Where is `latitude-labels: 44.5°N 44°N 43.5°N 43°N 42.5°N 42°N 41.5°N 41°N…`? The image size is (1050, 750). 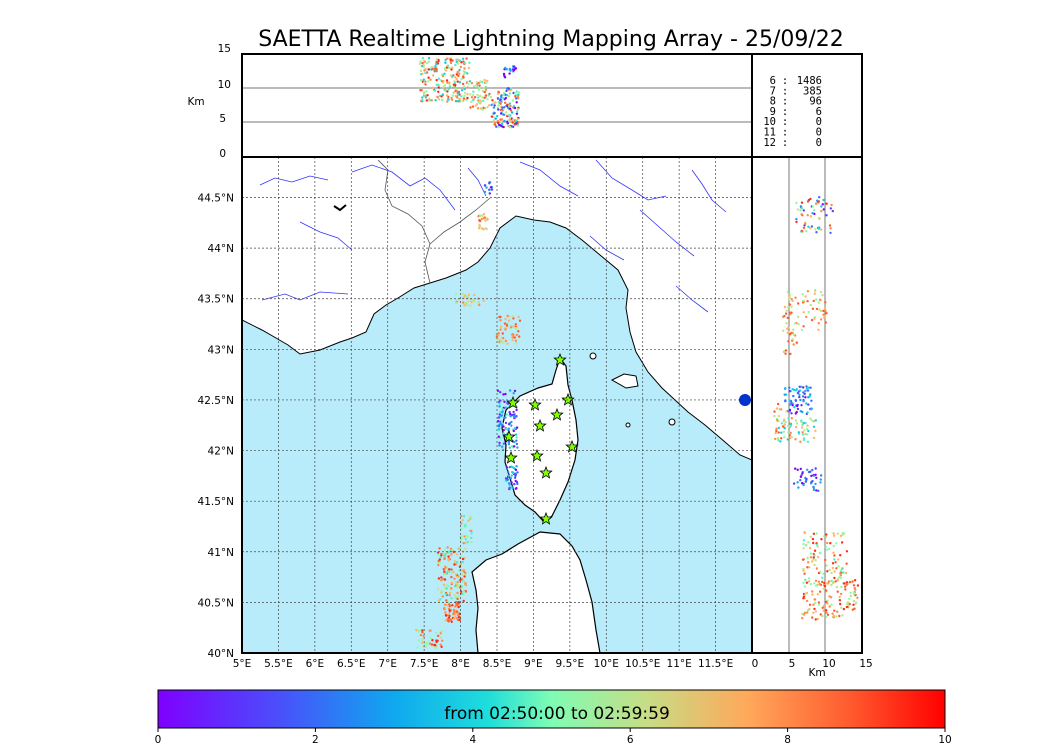
latitude-labels: 44.5°N 44°N 43.5°N 43°N 42.5°N 42°N 41.5°N 41°N… is located at coordinates (216, 426).